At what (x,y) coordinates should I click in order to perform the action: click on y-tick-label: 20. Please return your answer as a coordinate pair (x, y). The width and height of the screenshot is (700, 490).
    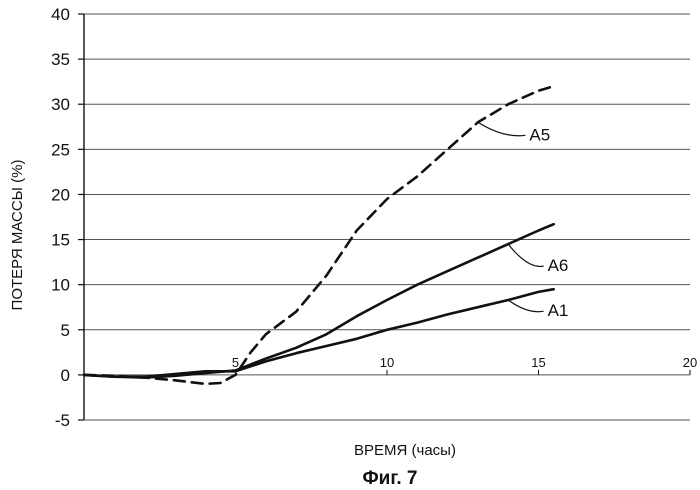
    Looking at the image, I should click on (60, 194).